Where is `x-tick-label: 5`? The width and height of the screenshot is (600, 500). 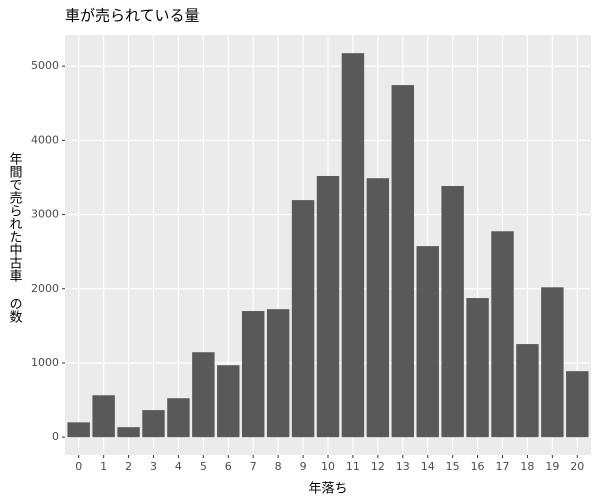
x-tick-label: 5 is located at coordinates (203, 466).